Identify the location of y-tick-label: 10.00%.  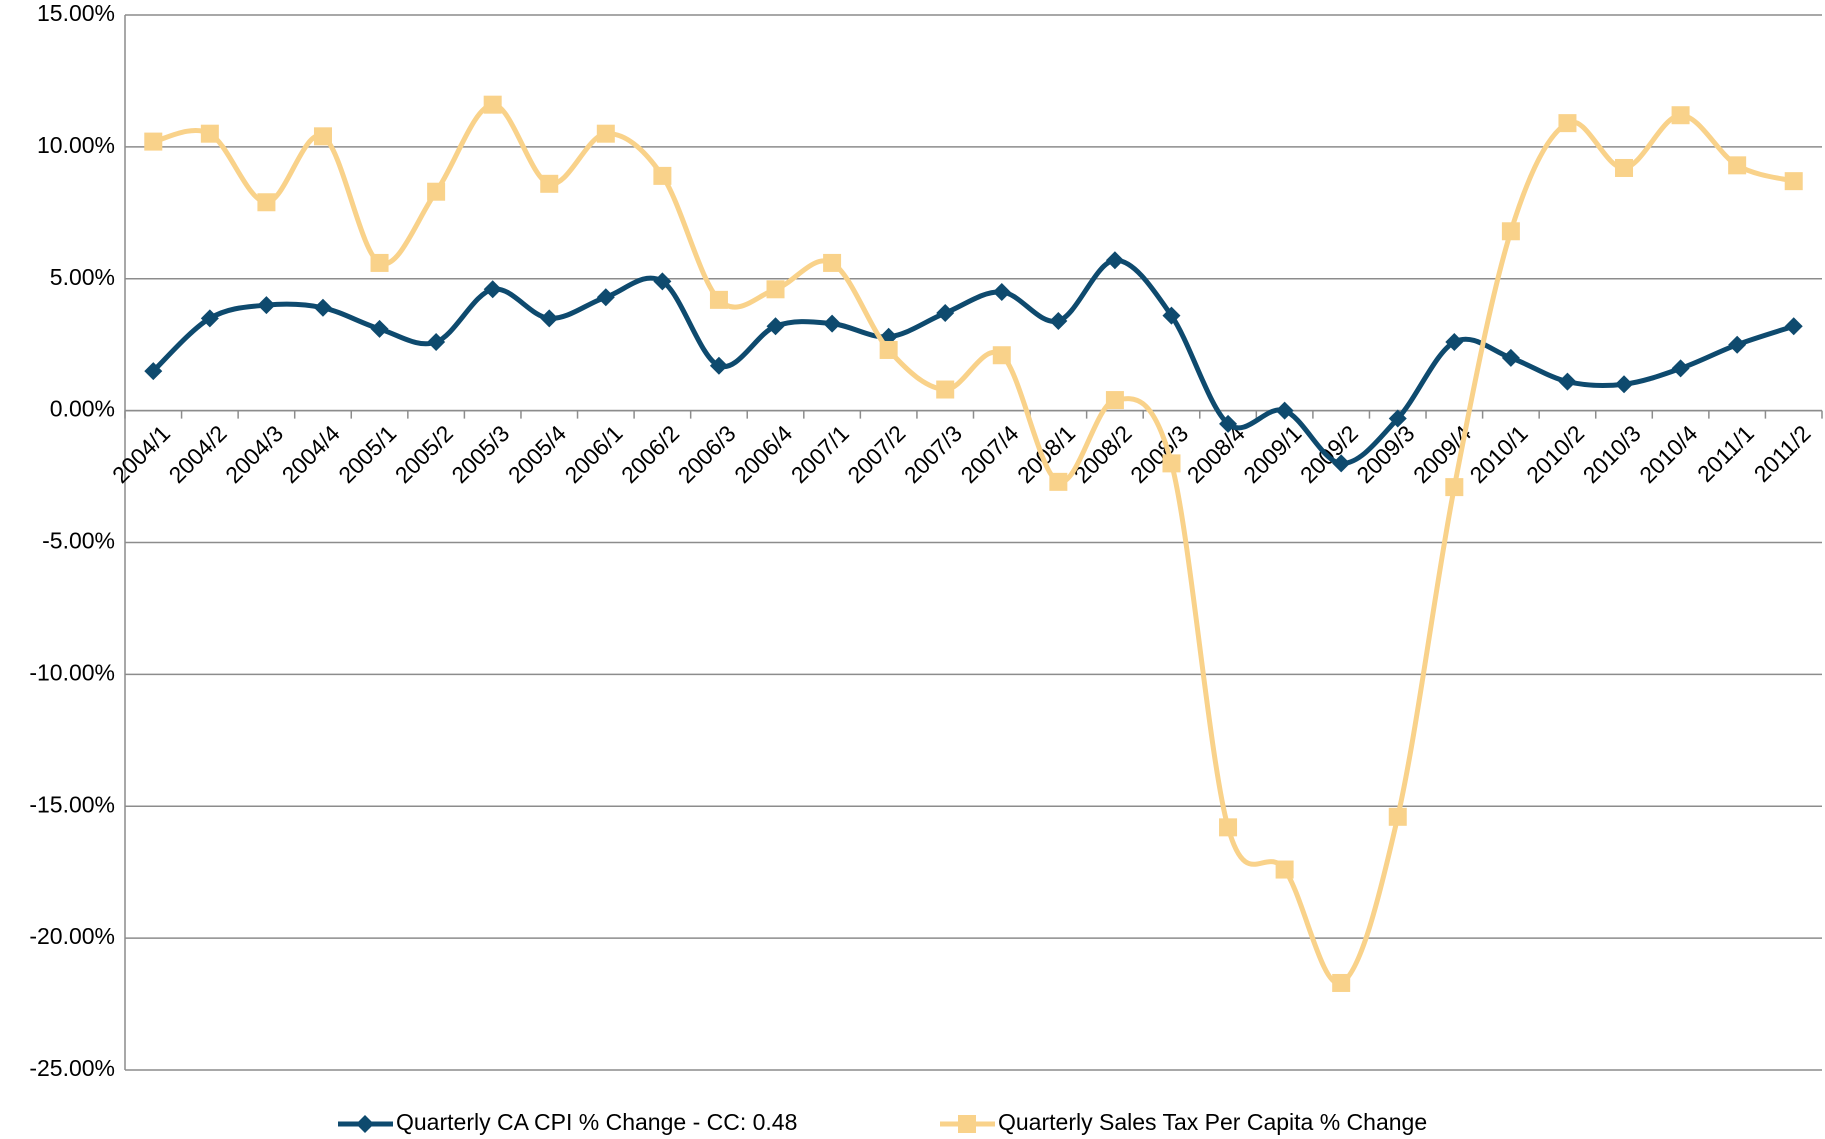
(76, 145).